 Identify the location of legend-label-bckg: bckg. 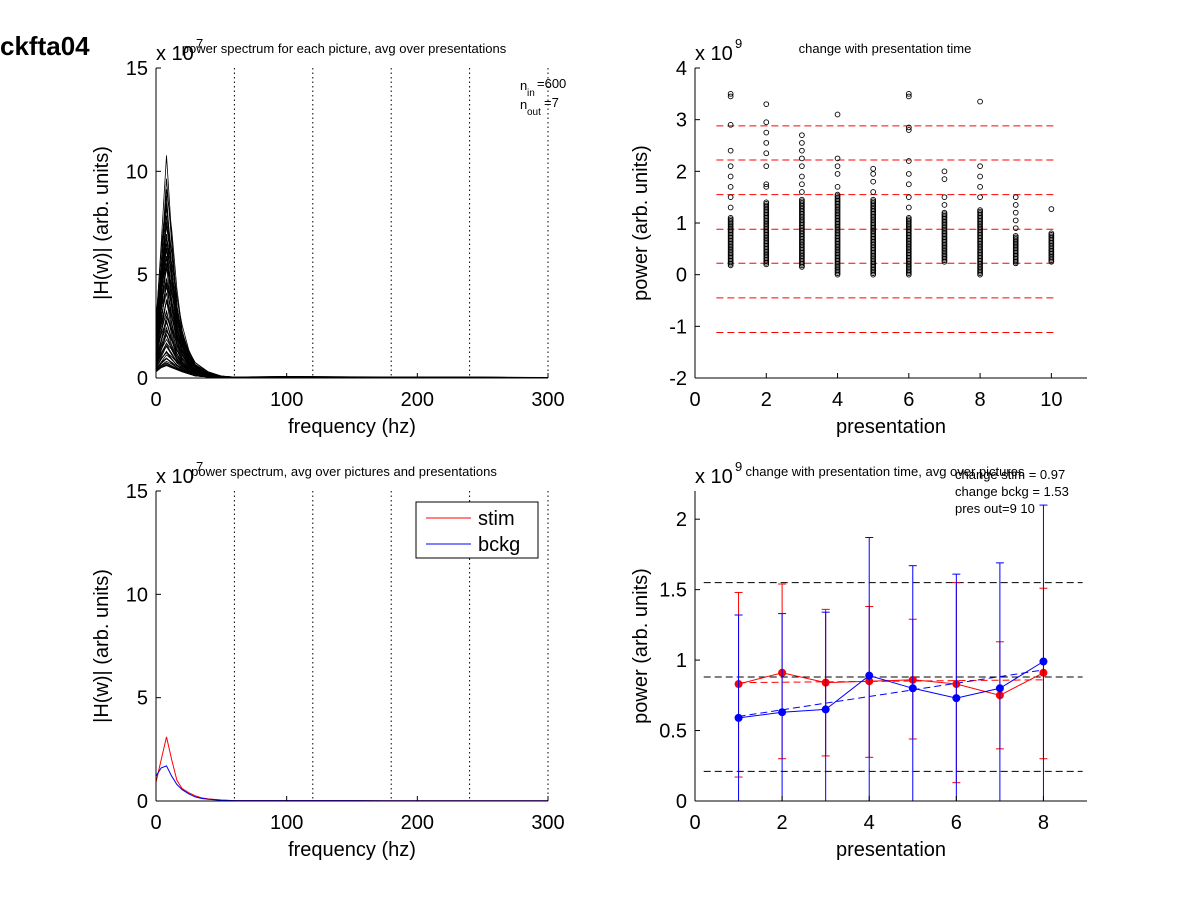
(499, 545).